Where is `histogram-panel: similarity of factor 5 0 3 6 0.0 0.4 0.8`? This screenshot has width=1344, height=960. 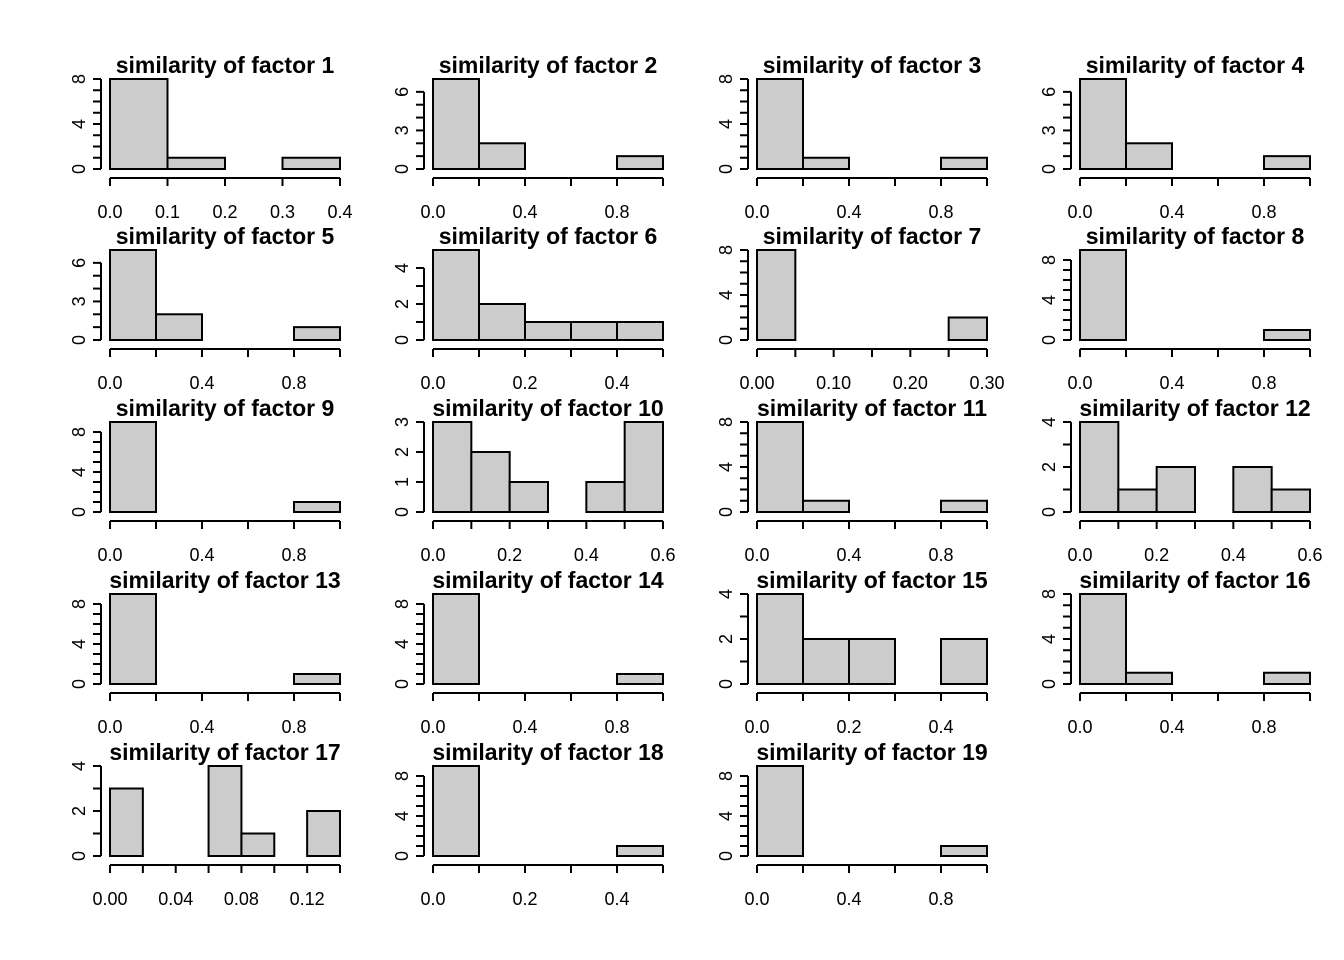
histogram-panel: similarity of factor 5 0 3 6 0.0 0.4 0.8 is located at coordinates (205, 308).